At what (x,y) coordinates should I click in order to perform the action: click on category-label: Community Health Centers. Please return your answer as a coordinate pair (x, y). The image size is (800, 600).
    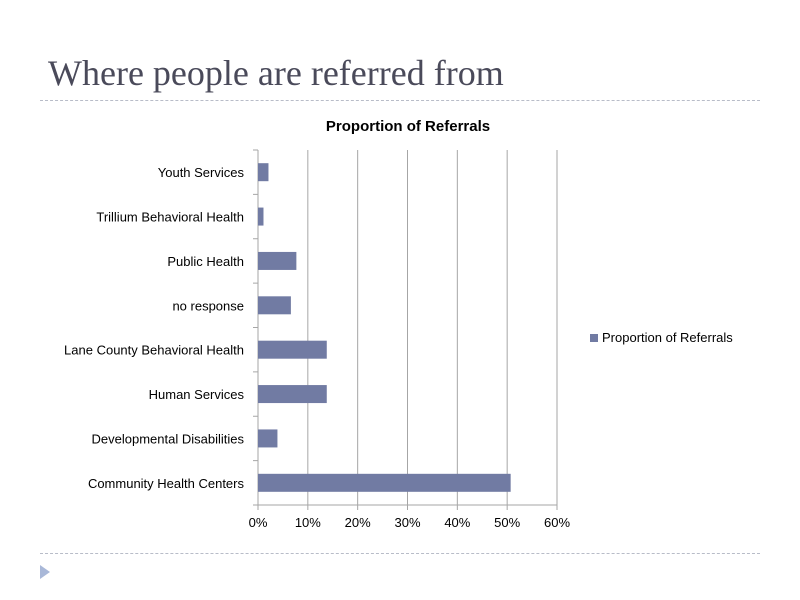
    Looking at the image, I should click on (166, 483).